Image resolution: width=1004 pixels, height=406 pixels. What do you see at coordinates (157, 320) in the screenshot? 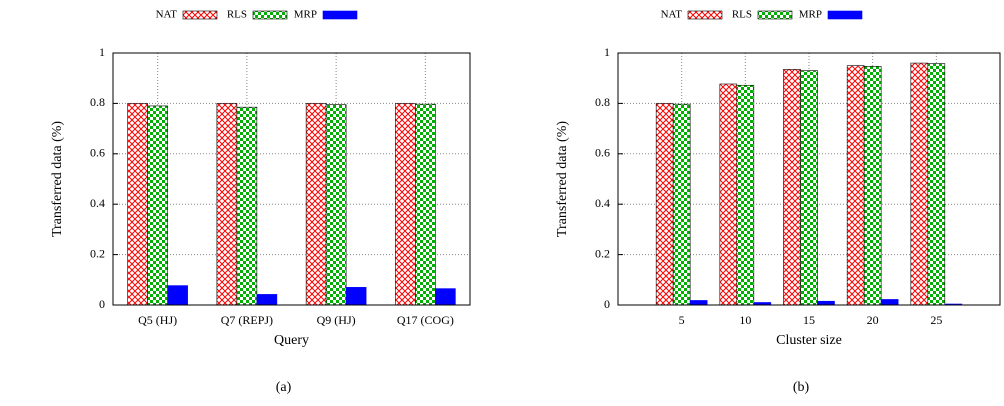
I see `x-tick-label: Q5 (HJ)` at bounding box center [157, 320].